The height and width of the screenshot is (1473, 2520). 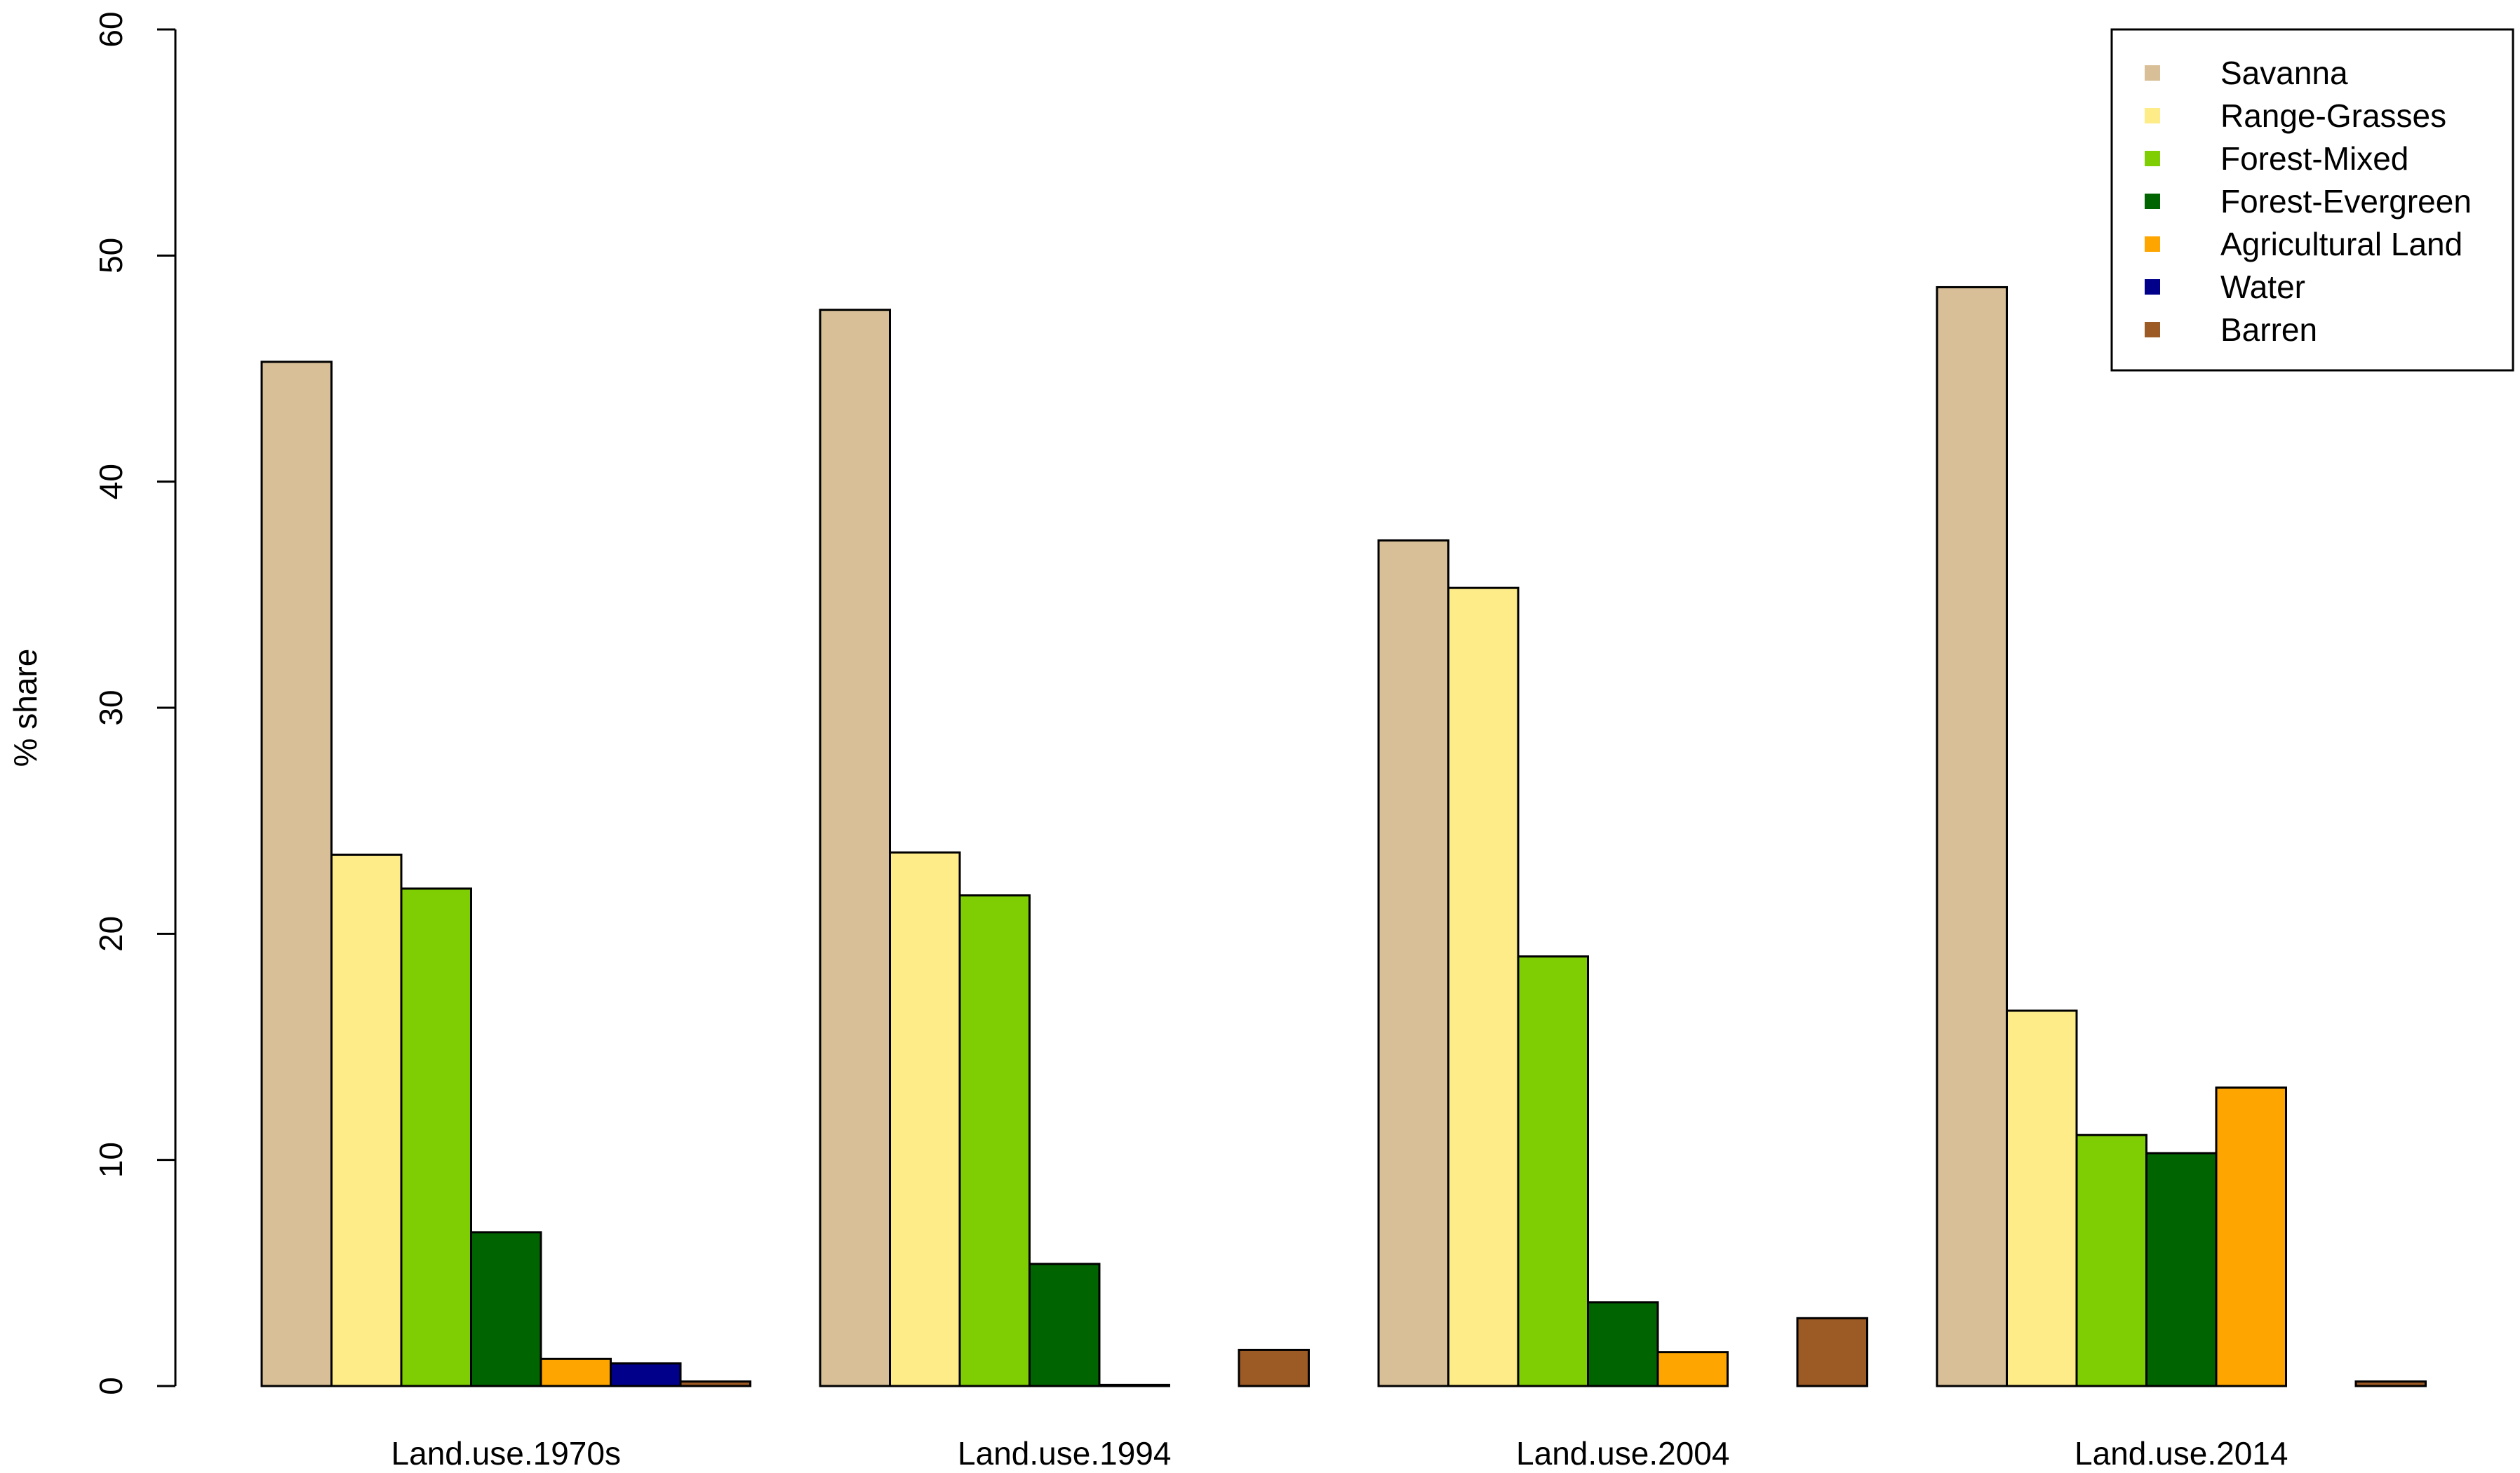 What do you see at coordinates (1622, 1453) in the screenshot?
I see `x-category-label: Land.use.2004` at bounding box center [1622, 1453].